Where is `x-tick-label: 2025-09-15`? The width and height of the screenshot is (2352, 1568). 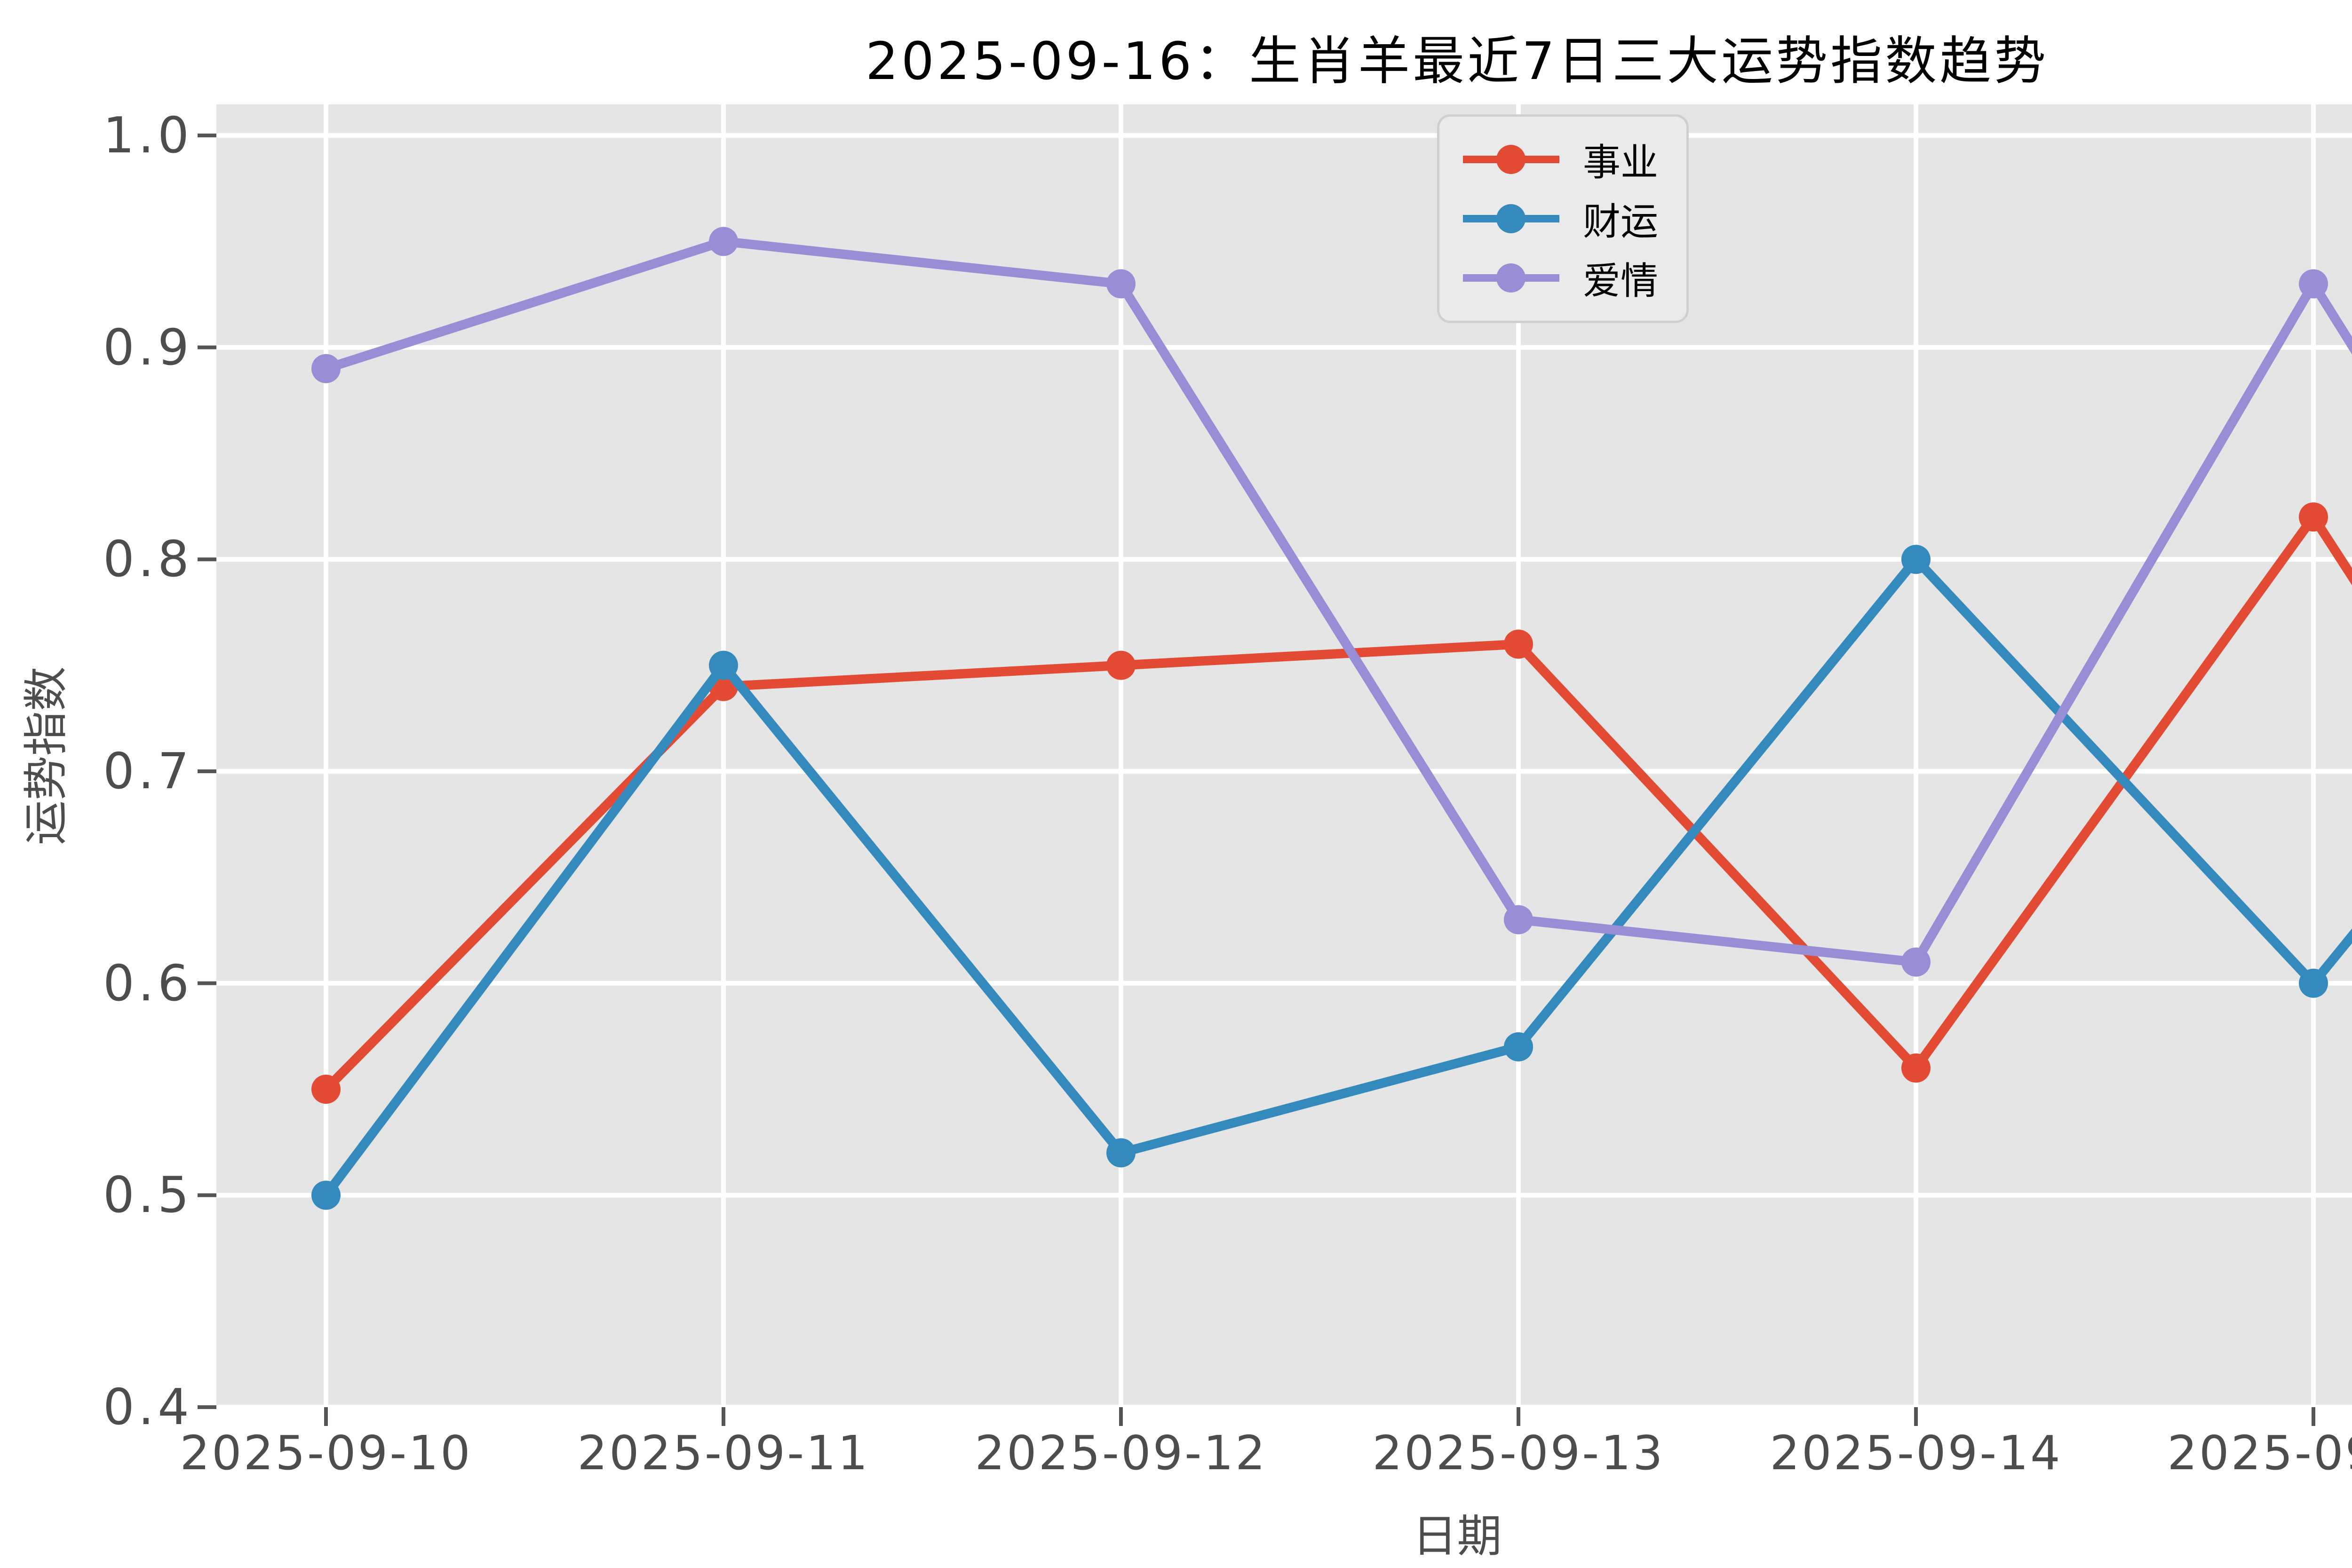
x-tick-label: 2025-09-15 is located at coordinates (2259, 1453).